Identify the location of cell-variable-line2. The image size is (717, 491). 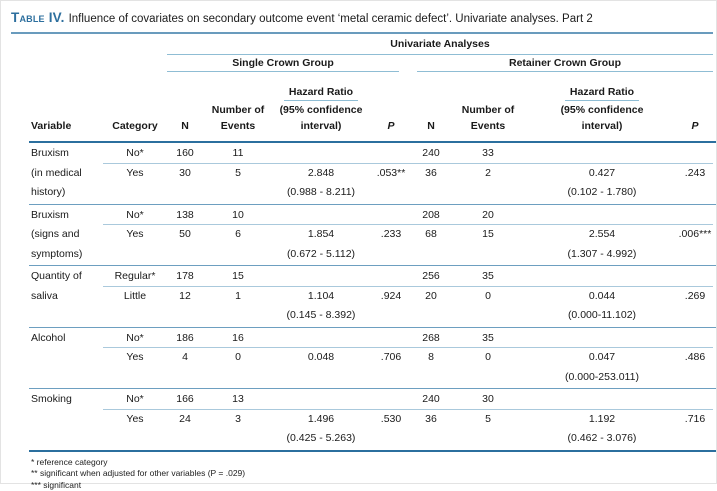
(66, 358).